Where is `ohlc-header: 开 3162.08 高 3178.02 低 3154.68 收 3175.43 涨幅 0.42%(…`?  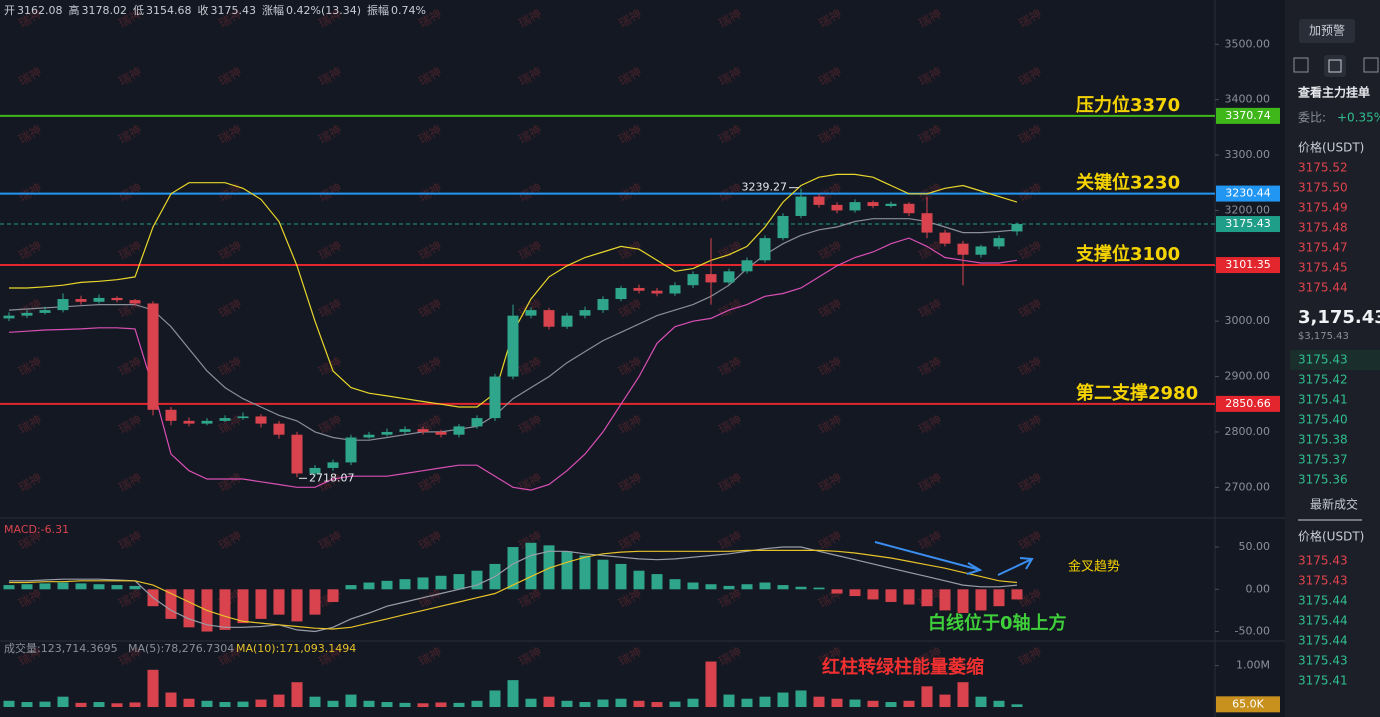 ohlc-header: 开 3162.08 高 3178.02 低 3154.68 收 3175.43 涨幅 0.42%(… is located at coordinates (215, 10).